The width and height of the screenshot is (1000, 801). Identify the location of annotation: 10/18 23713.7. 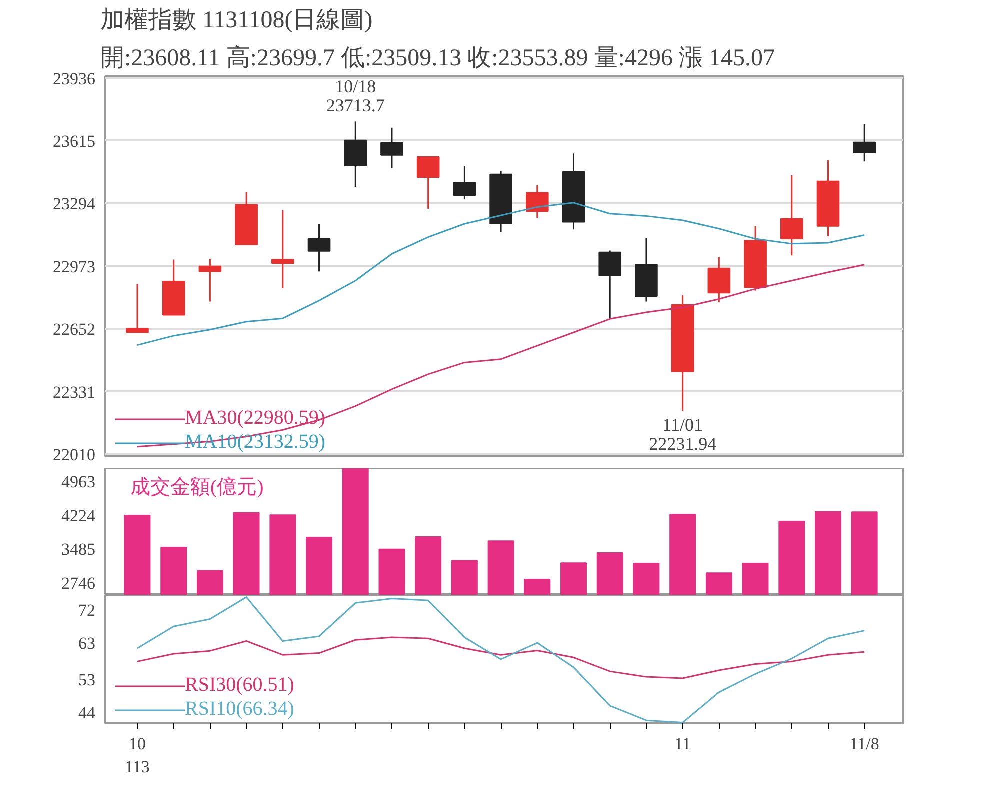
(355, 96).